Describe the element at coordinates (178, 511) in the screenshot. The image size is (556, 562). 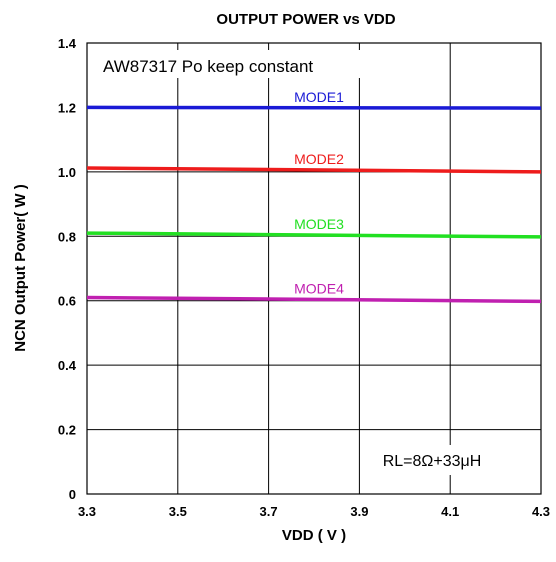
I see `x-tick-label: 3.5` at that location.